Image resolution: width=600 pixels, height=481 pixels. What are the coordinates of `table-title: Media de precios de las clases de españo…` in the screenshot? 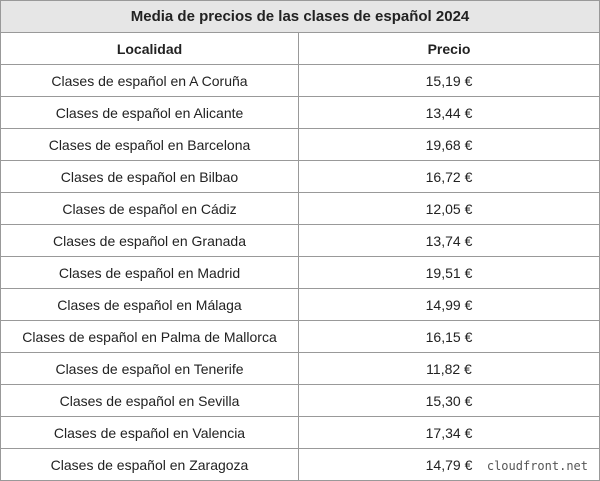 It's located at (300, 16).